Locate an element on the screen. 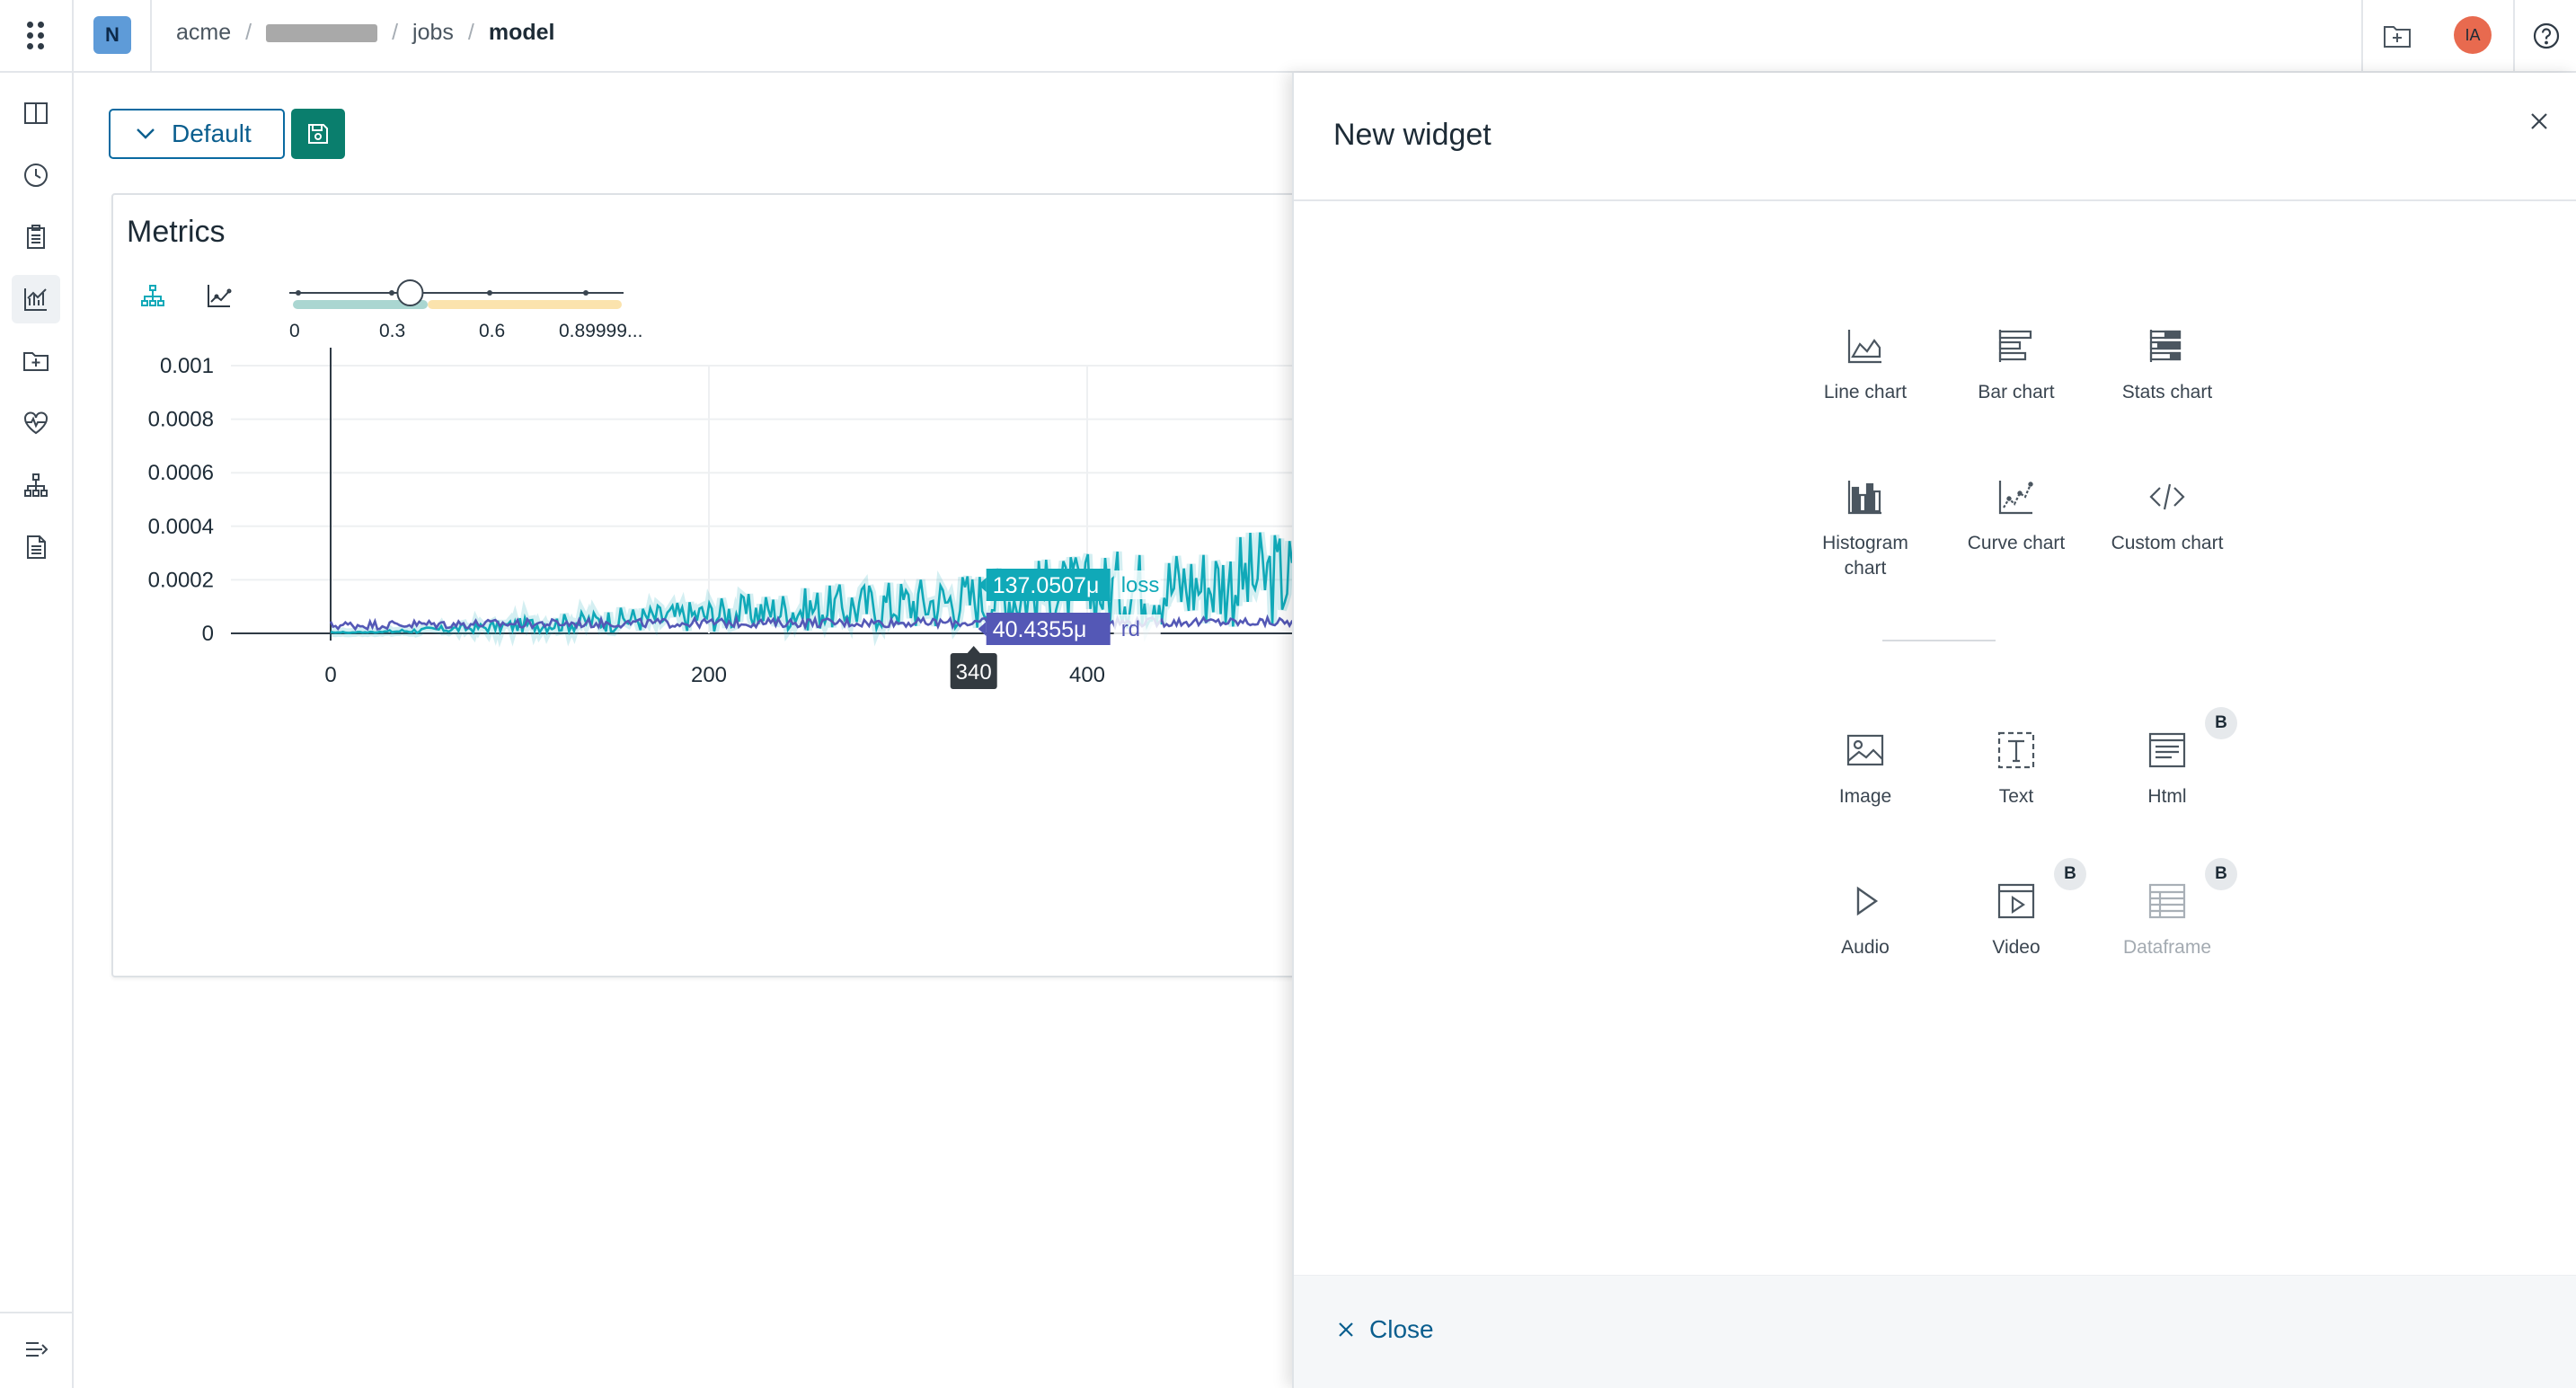 The image size is (2576, 1388). document-icon is located at coordinates (36, 547).